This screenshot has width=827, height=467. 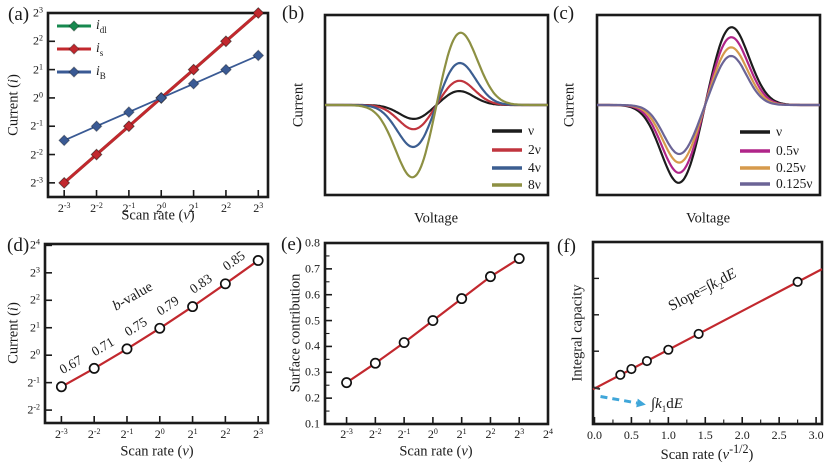 What do you see at coordinates (312, 268) in the screenshot?
I see `panel-e-ytick-label: 0.7` at bounding box center [312, 268].